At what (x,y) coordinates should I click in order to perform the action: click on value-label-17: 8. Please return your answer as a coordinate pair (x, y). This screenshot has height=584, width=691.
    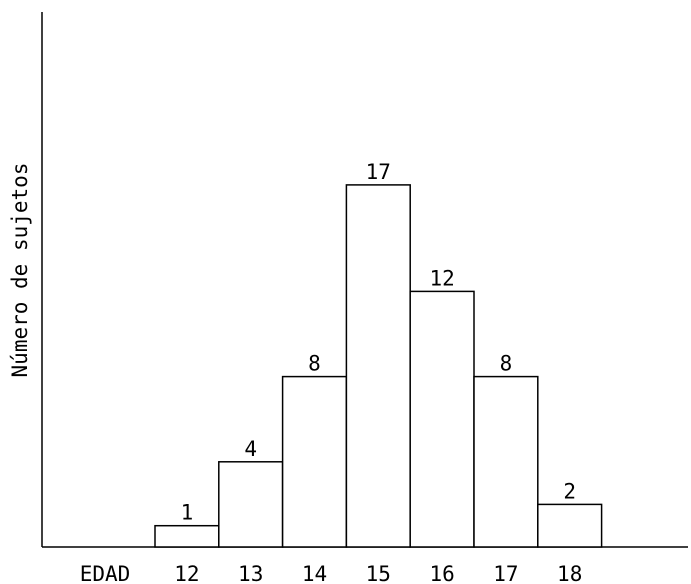
    Looking at the image, I should click on (506, 364).